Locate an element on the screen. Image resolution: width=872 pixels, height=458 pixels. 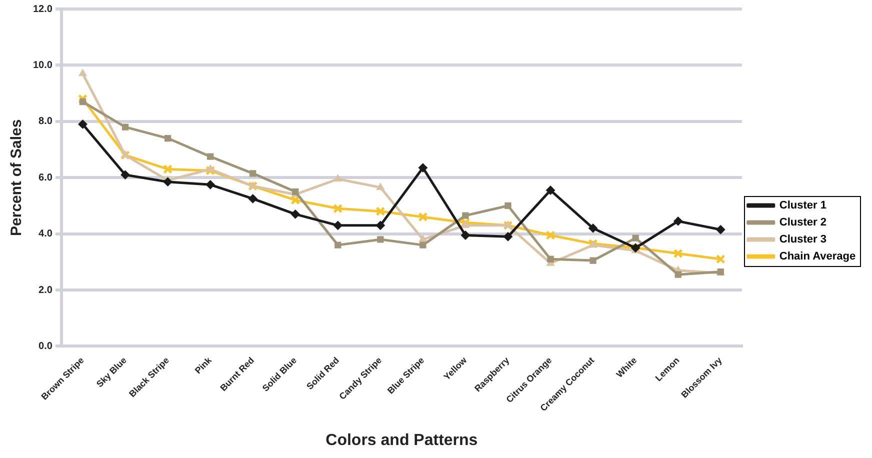
y-tick-label: 4.0 is located at coordinates (45, 234).